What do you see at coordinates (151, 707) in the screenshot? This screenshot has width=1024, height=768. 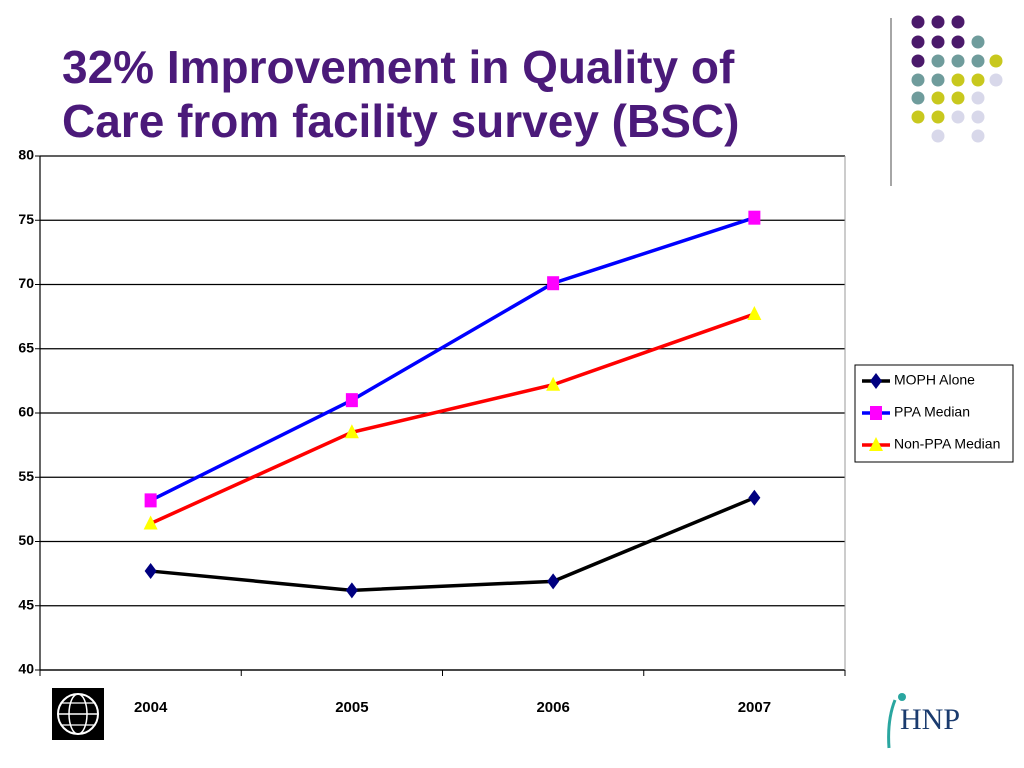 I see `x-tick-label: 2004` at bounding box center [151, 707].